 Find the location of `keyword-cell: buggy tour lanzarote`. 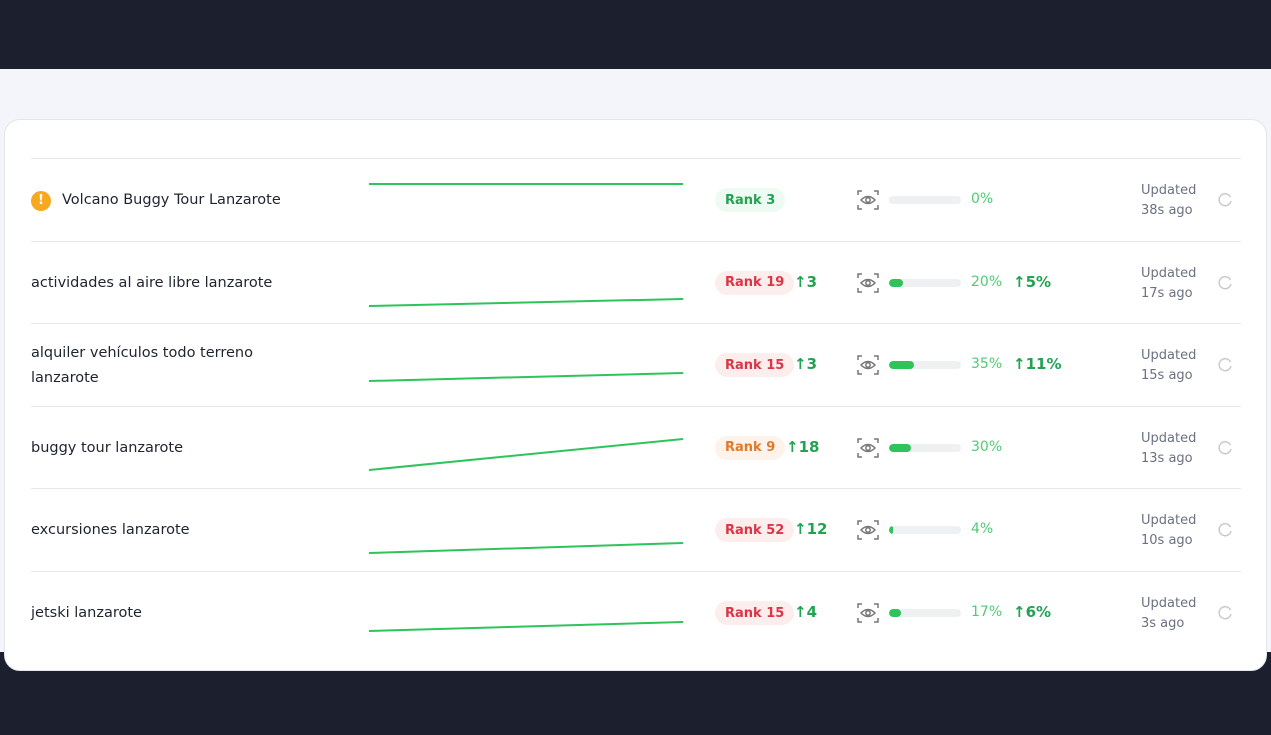

keyword-cell: buggy tour lanzarote is located at coordinates (171, 448).